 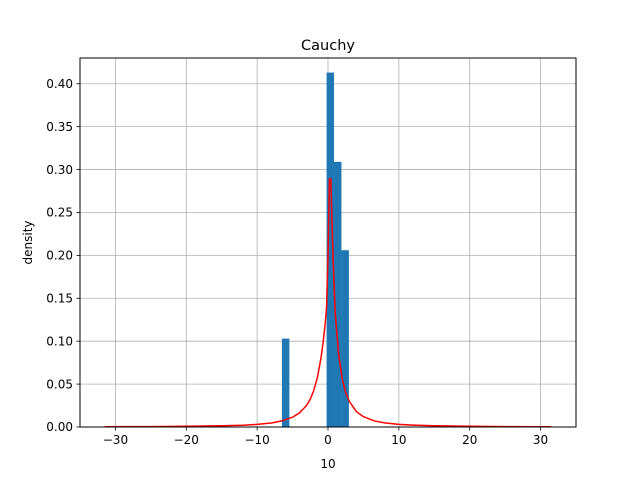 I want to click on x-tick-label: 30, so click(x=540, y=440).